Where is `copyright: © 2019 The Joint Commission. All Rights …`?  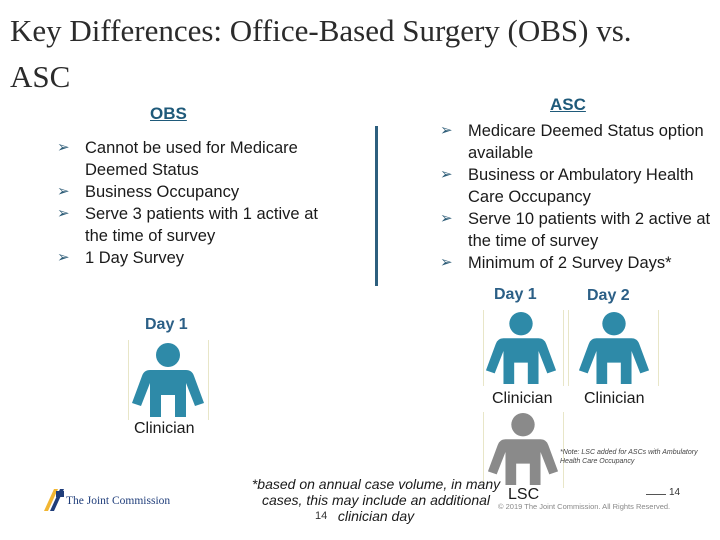 copyright: © 2019 The Joint Commission. All Rights … is located at coordinates (584, 506).